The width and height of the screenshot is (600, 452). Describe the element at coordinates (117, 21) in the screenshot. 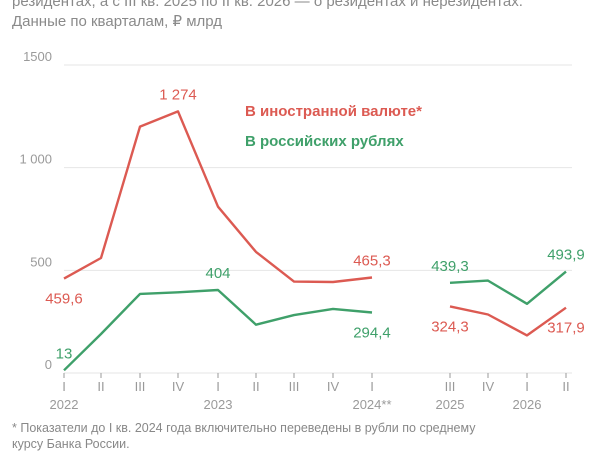

I see `subtitle-line-2: Данные по кварталам, ₽ млрд` at that location.